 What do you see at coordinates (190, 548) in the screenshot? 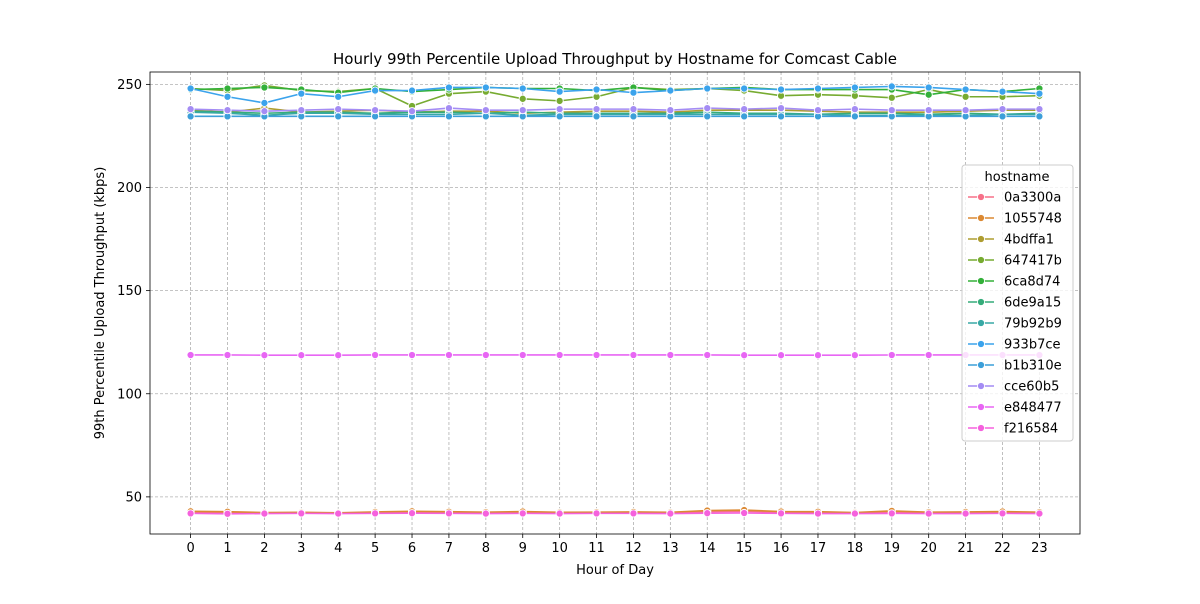
I see `x-tick-label: 0` at bounding box center [190, 548].